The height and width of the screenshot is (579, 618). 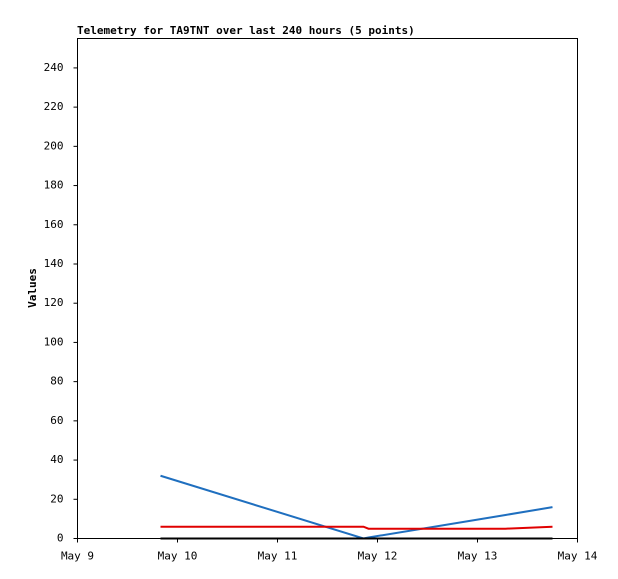 I want to click on y-tick-label: 60, so click(x=56, y=420).